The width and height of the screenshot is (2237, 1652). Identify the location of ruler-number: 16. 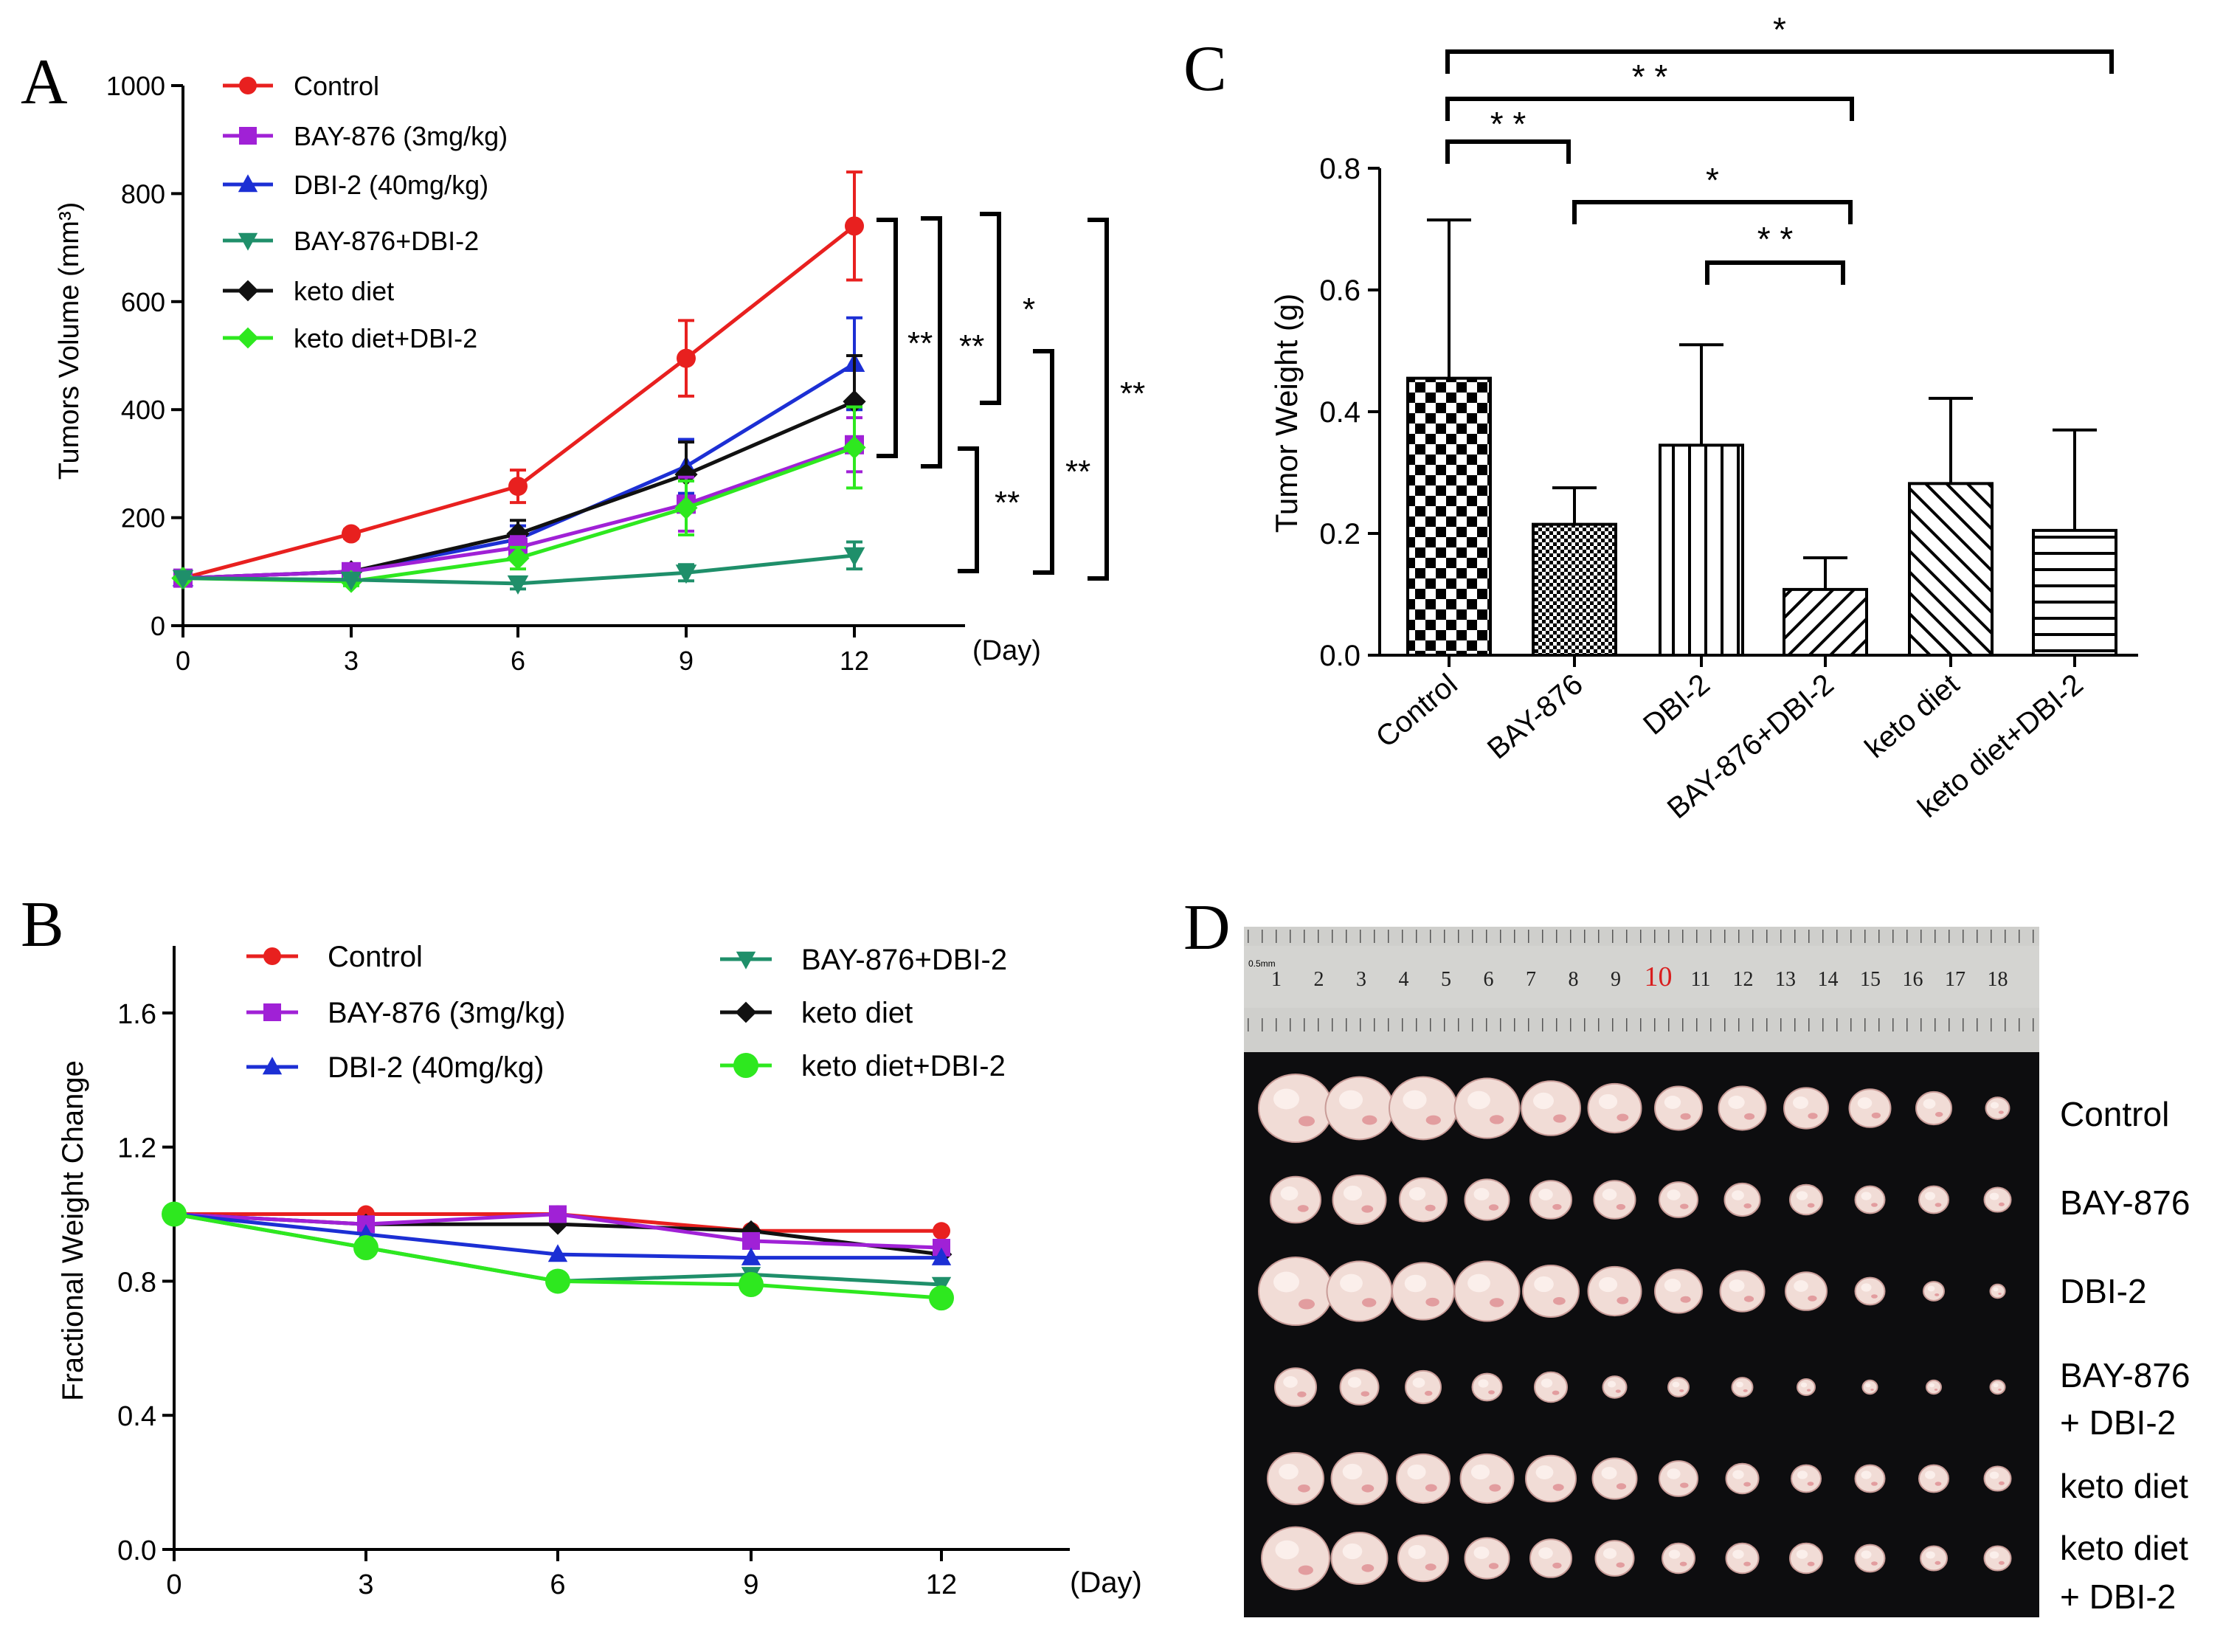
(1913, 980).